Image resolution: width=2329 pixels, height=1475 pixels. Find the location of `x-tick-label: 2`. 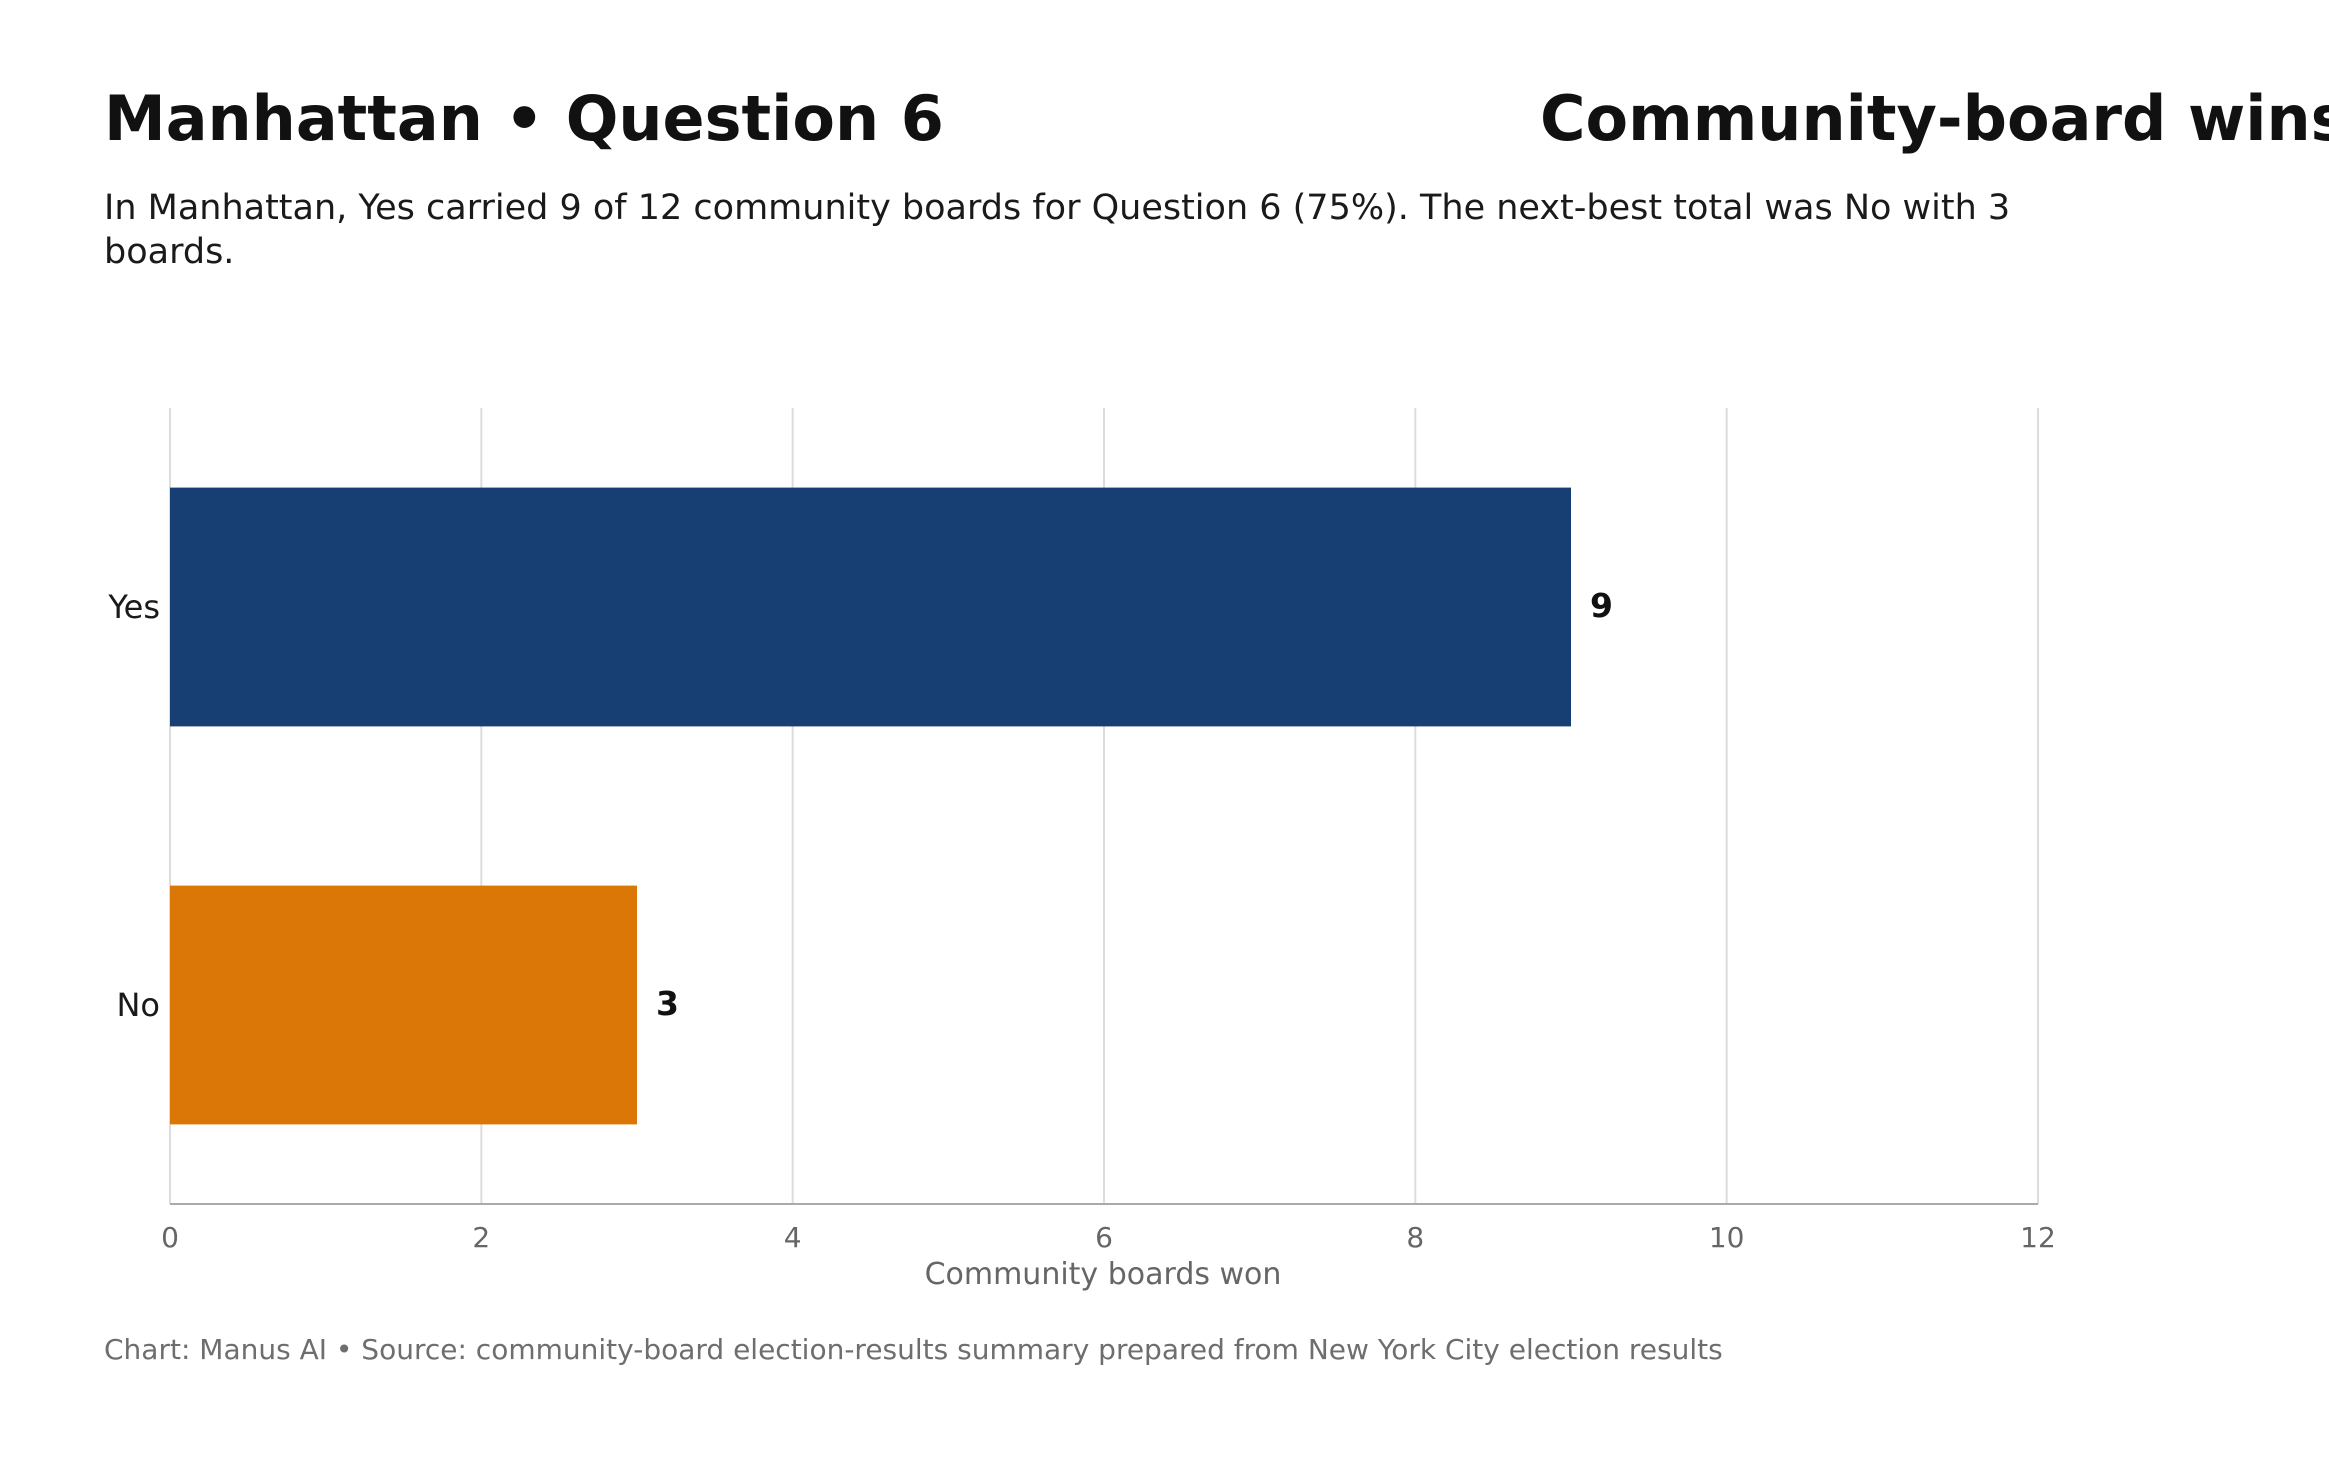

x-tick-label: 2 is located at coordinates (481, 1237).